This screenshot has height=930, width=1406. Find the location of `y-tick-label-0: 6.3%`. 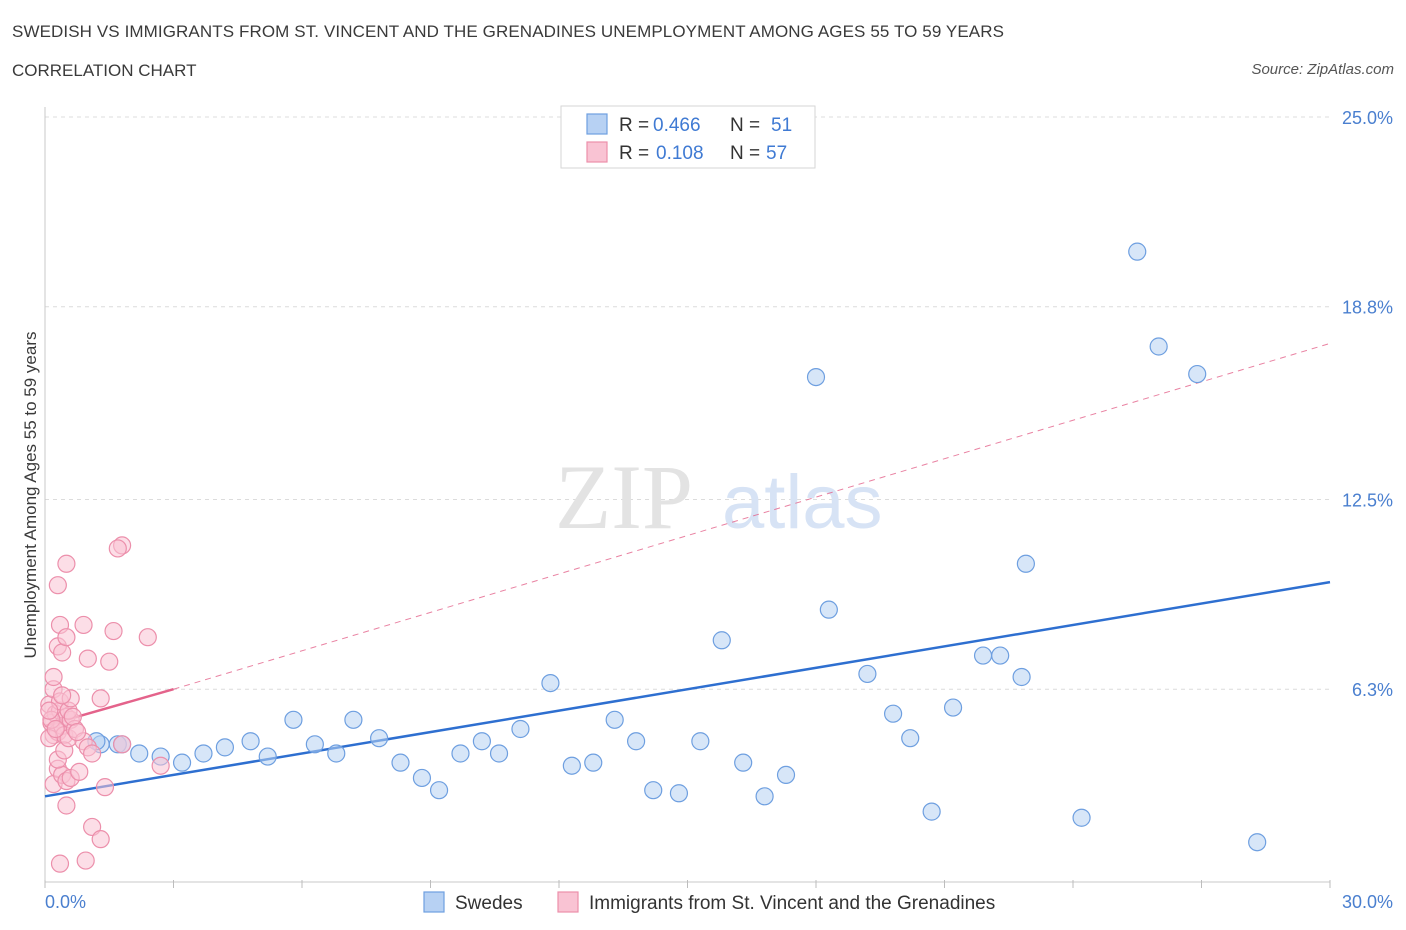

y-tick-label-0: 6.3% is located at coordinates (1372, 690).